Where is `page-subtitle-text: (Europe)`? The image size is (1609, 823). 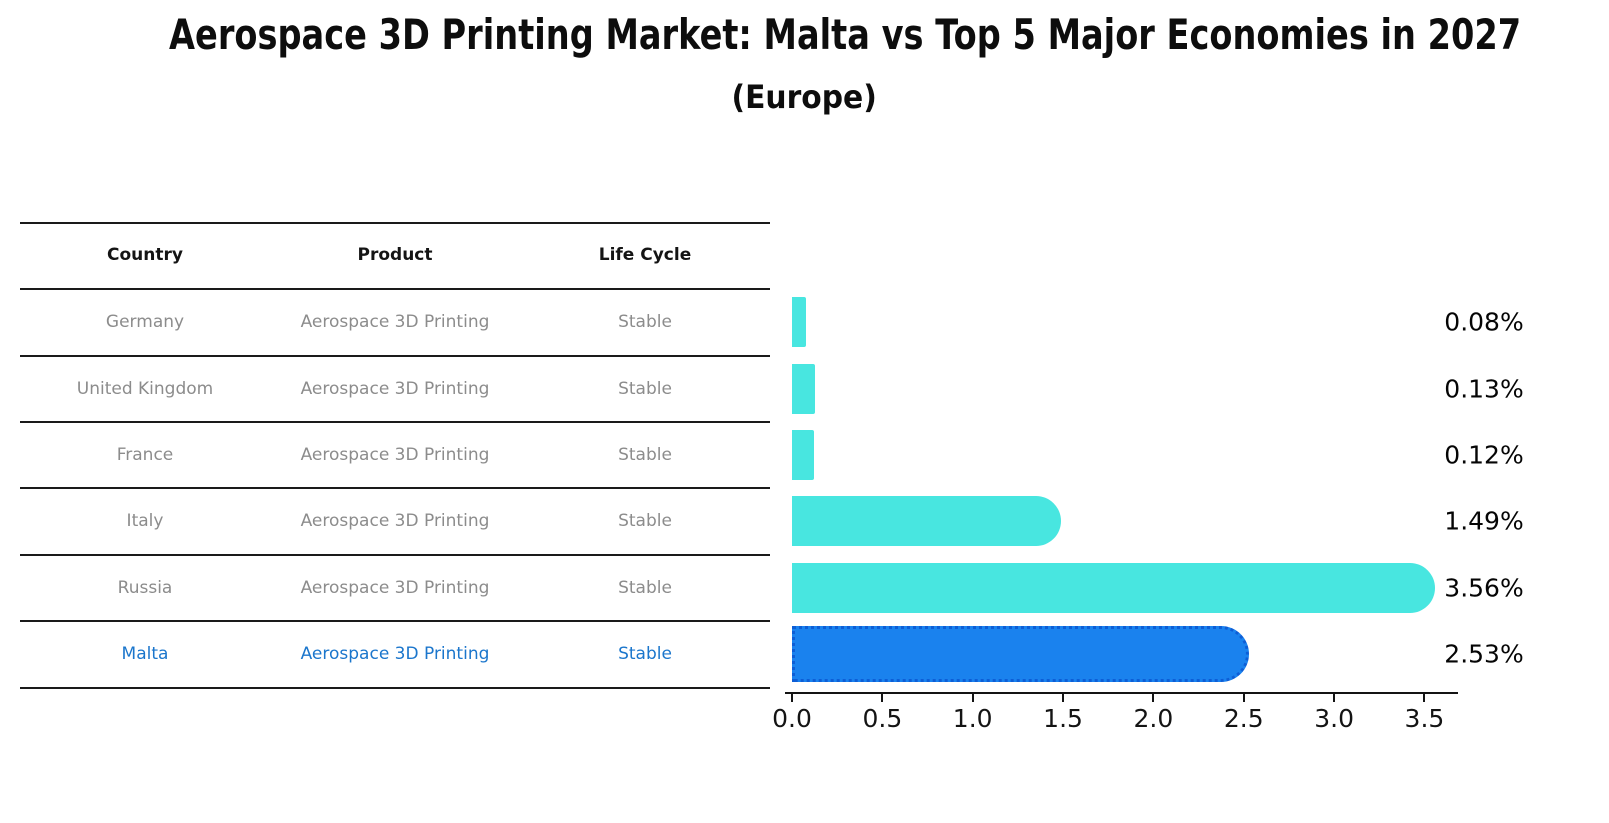 page-subtitle-text: (Europe) is located at coordinates (804, 97).